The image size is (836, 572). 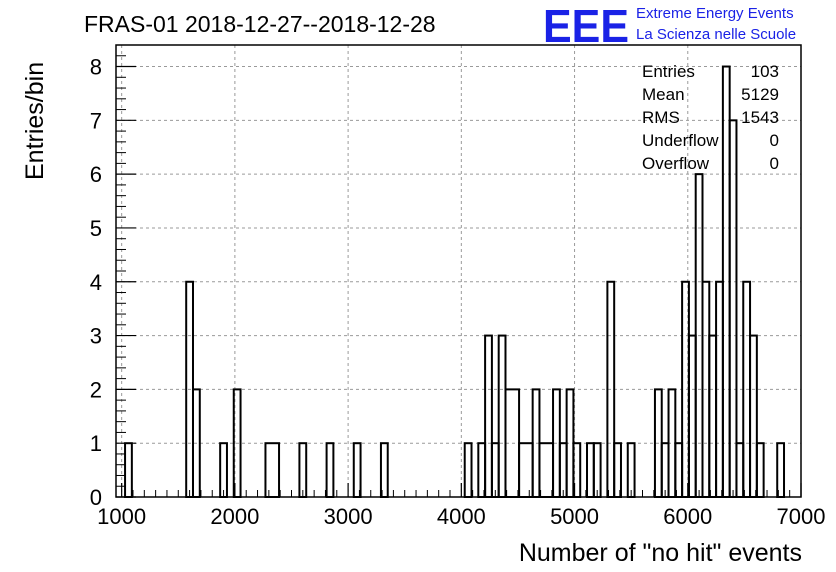 What do you see at coordinates (96, 120) in the screenshot?
I see `y-tick-label: 7` at bounding box center [96, 120].